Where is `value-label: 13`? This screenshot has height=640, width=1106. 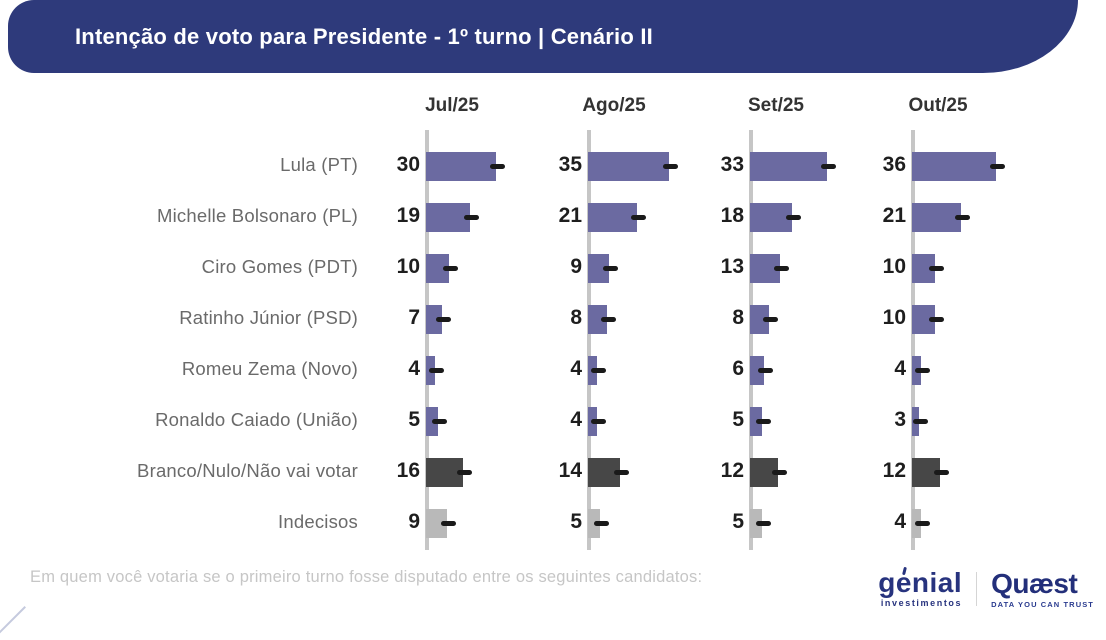 value-label: 13 is located at coordinates (732, 266).